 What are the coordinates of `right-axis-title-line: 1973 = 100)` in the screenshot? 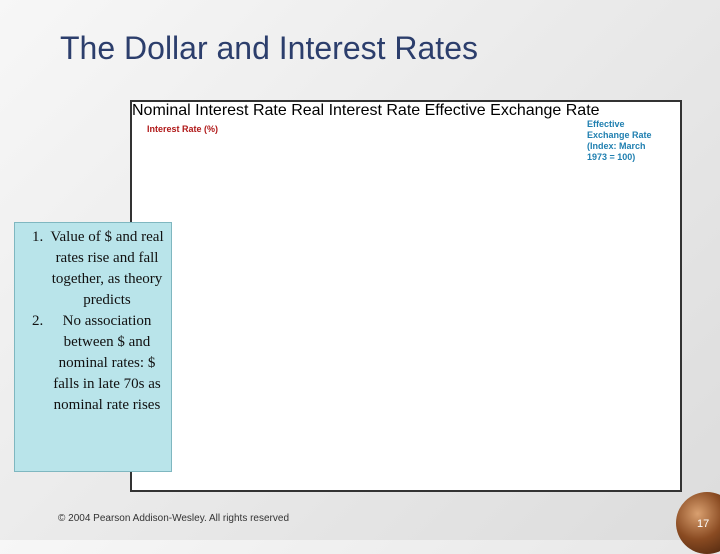 It's located at (611, 157).